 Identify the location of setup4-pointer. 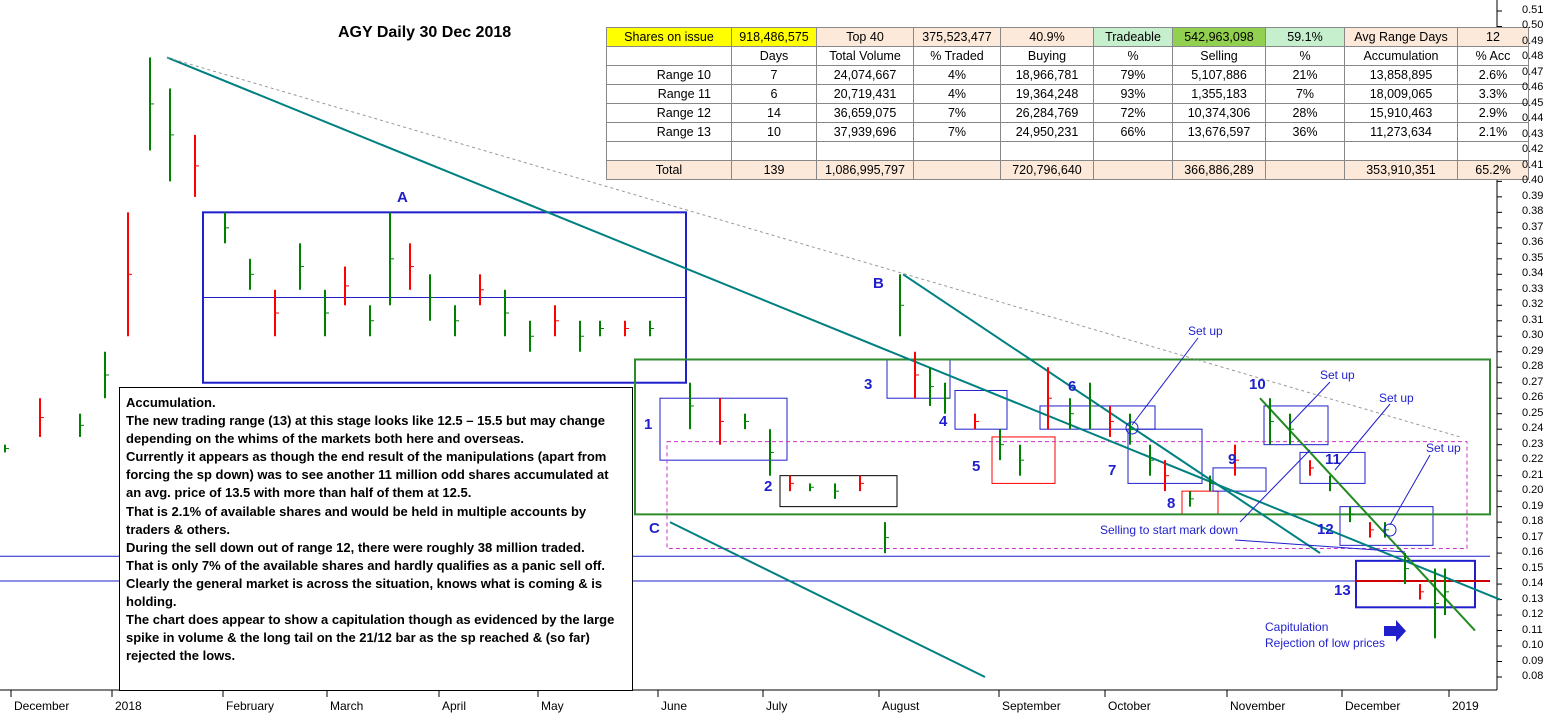
(1410, 490).